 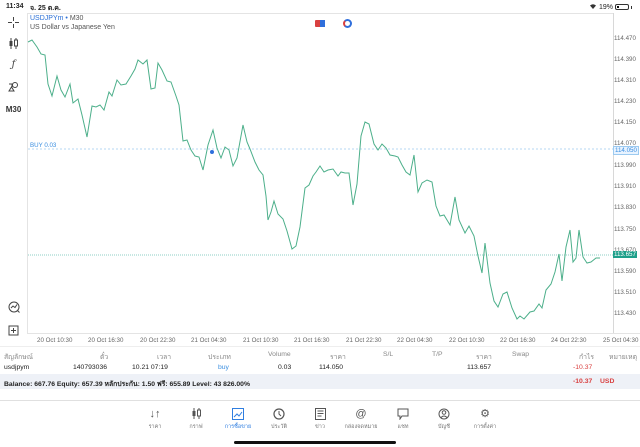 What do you see at coordinates (583, 367) in the screenshot?
I see `cell-profit: -10.37` at bounding box center [583, 367].